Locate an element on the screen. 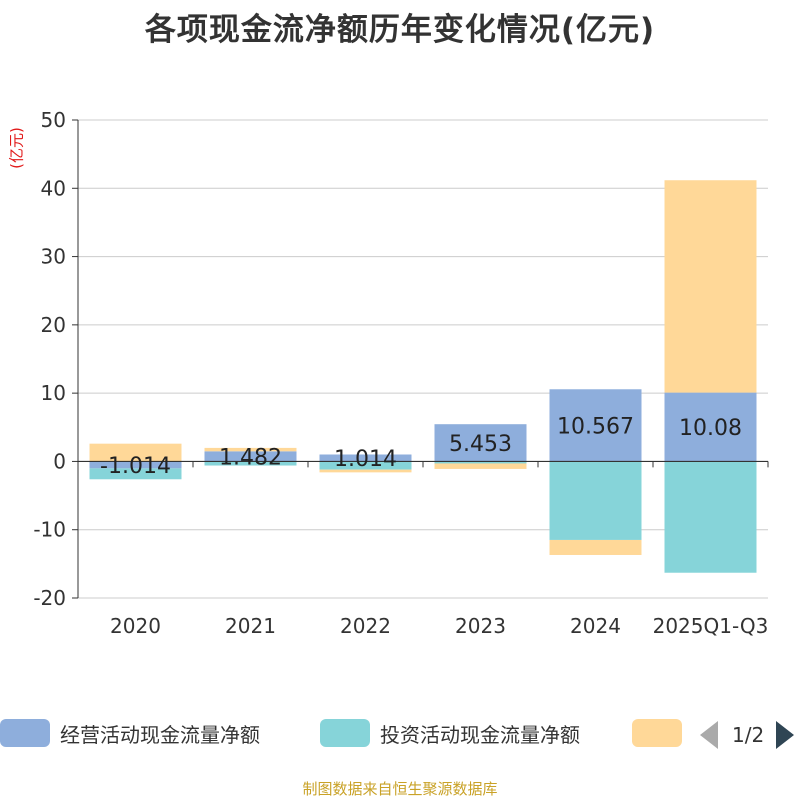 This screenshot has width=800, height=800. y-tick-label: 40 is located at coordinates (53, 188).